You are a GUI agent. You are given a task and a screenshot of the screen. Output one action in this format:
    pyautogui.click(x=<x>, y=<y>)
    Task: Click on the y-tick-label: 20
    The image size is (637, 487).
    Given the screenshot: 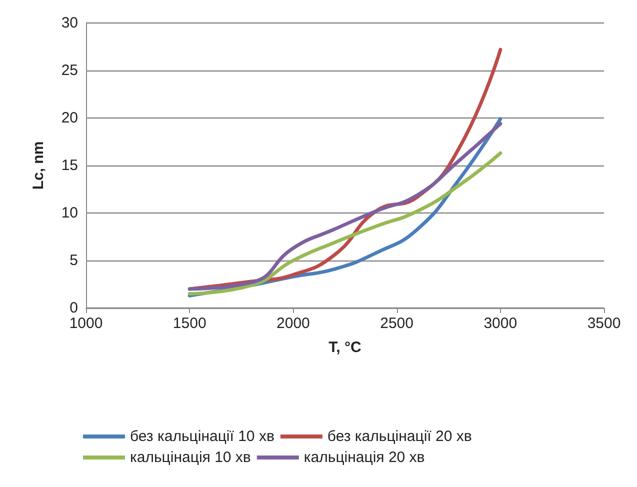 What is the action you would take?
    pyautogui.click(x=69, y=118)
    